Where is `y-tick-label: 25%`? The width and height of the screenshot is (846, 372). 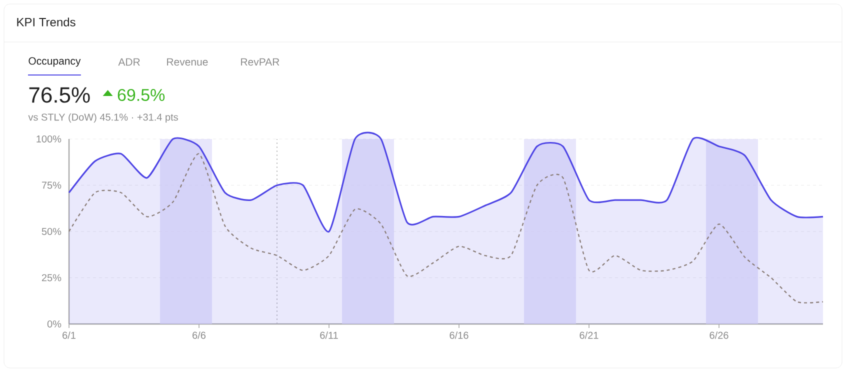
y-tick-label: 25% is located at coordinates (52, 278).